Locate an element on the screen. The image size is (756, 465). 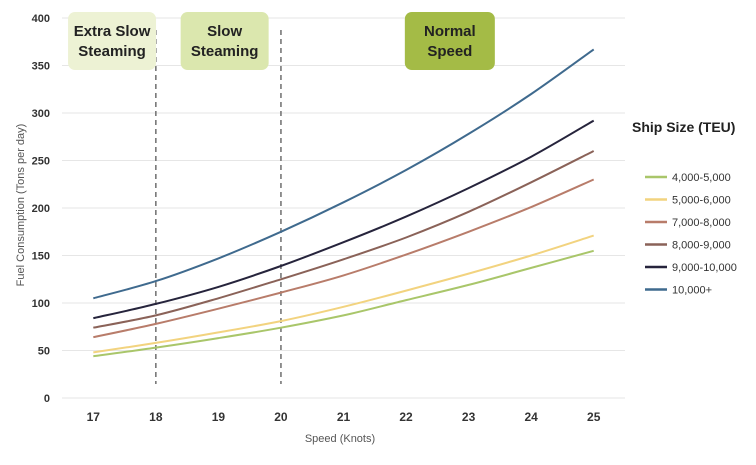
x-tick-label: 17 is located at coordinates (94, 417).